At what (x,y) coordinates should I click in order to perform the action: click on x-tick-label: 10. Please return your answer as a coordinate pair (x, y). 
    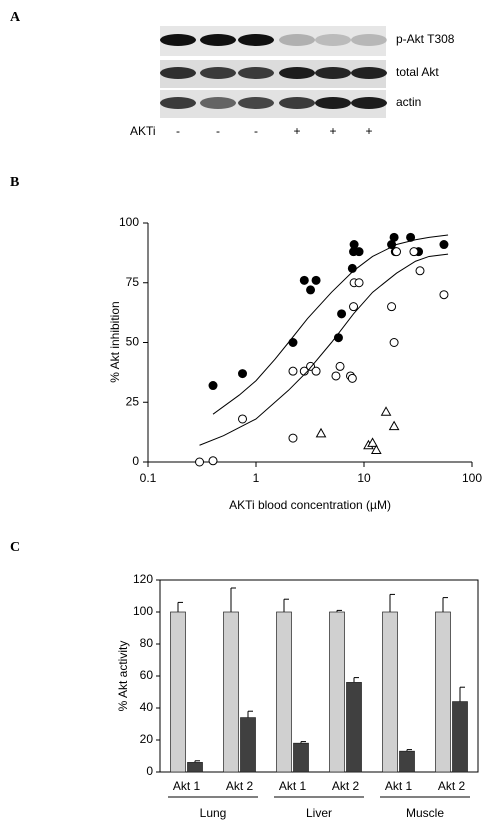
    Looking at the image, I should click on (364, 478).